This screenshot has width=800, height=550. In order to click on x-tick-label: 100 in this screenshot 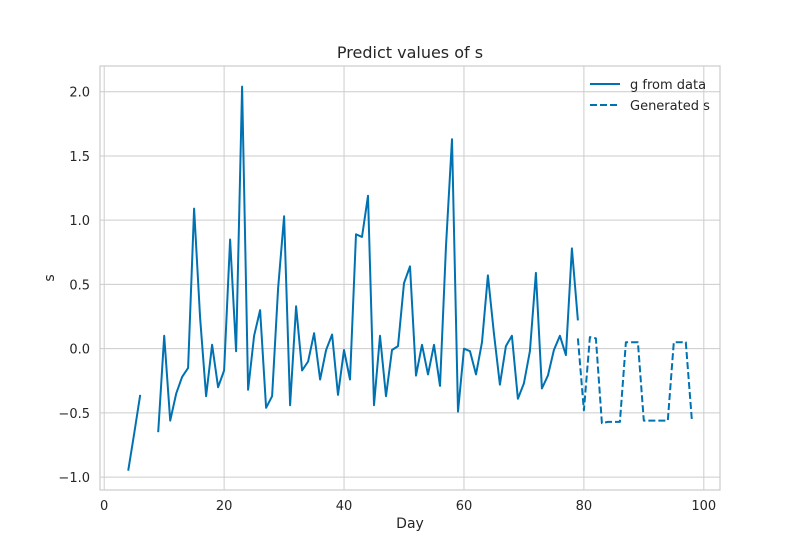, I will do `click(703, 506)`.